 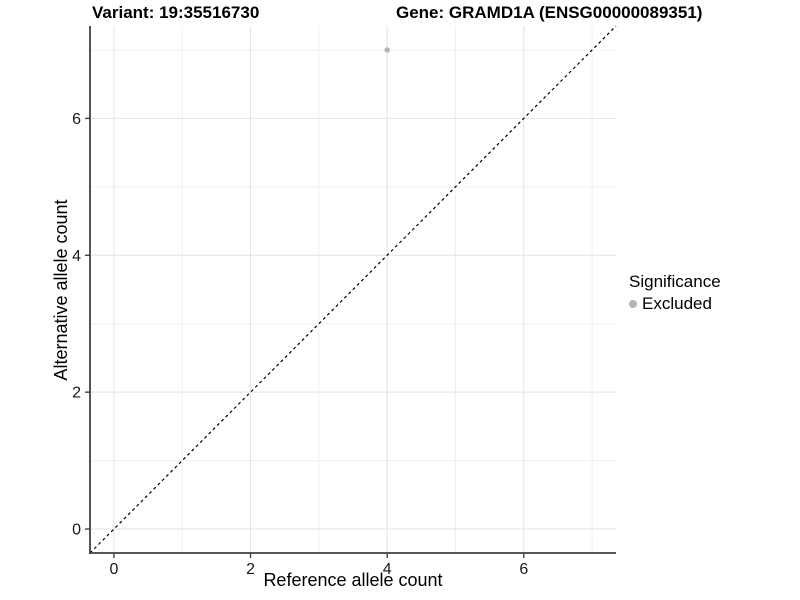 I want to click on y-tick-label: 0, so click(x=76, y=530).